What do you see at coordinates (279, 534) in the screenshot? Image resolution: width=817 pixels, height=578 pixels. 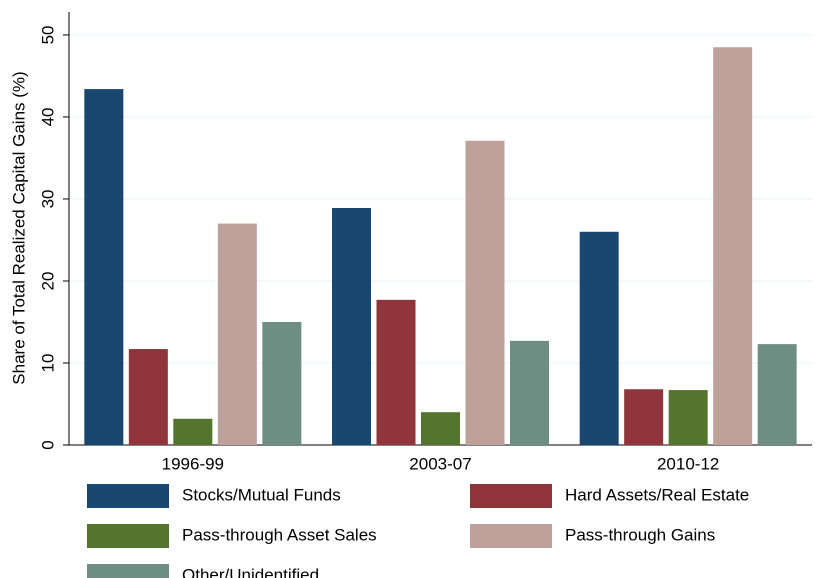 I see `legend-label: Pass-through Asset Sales` at bounding box center [279, 534].